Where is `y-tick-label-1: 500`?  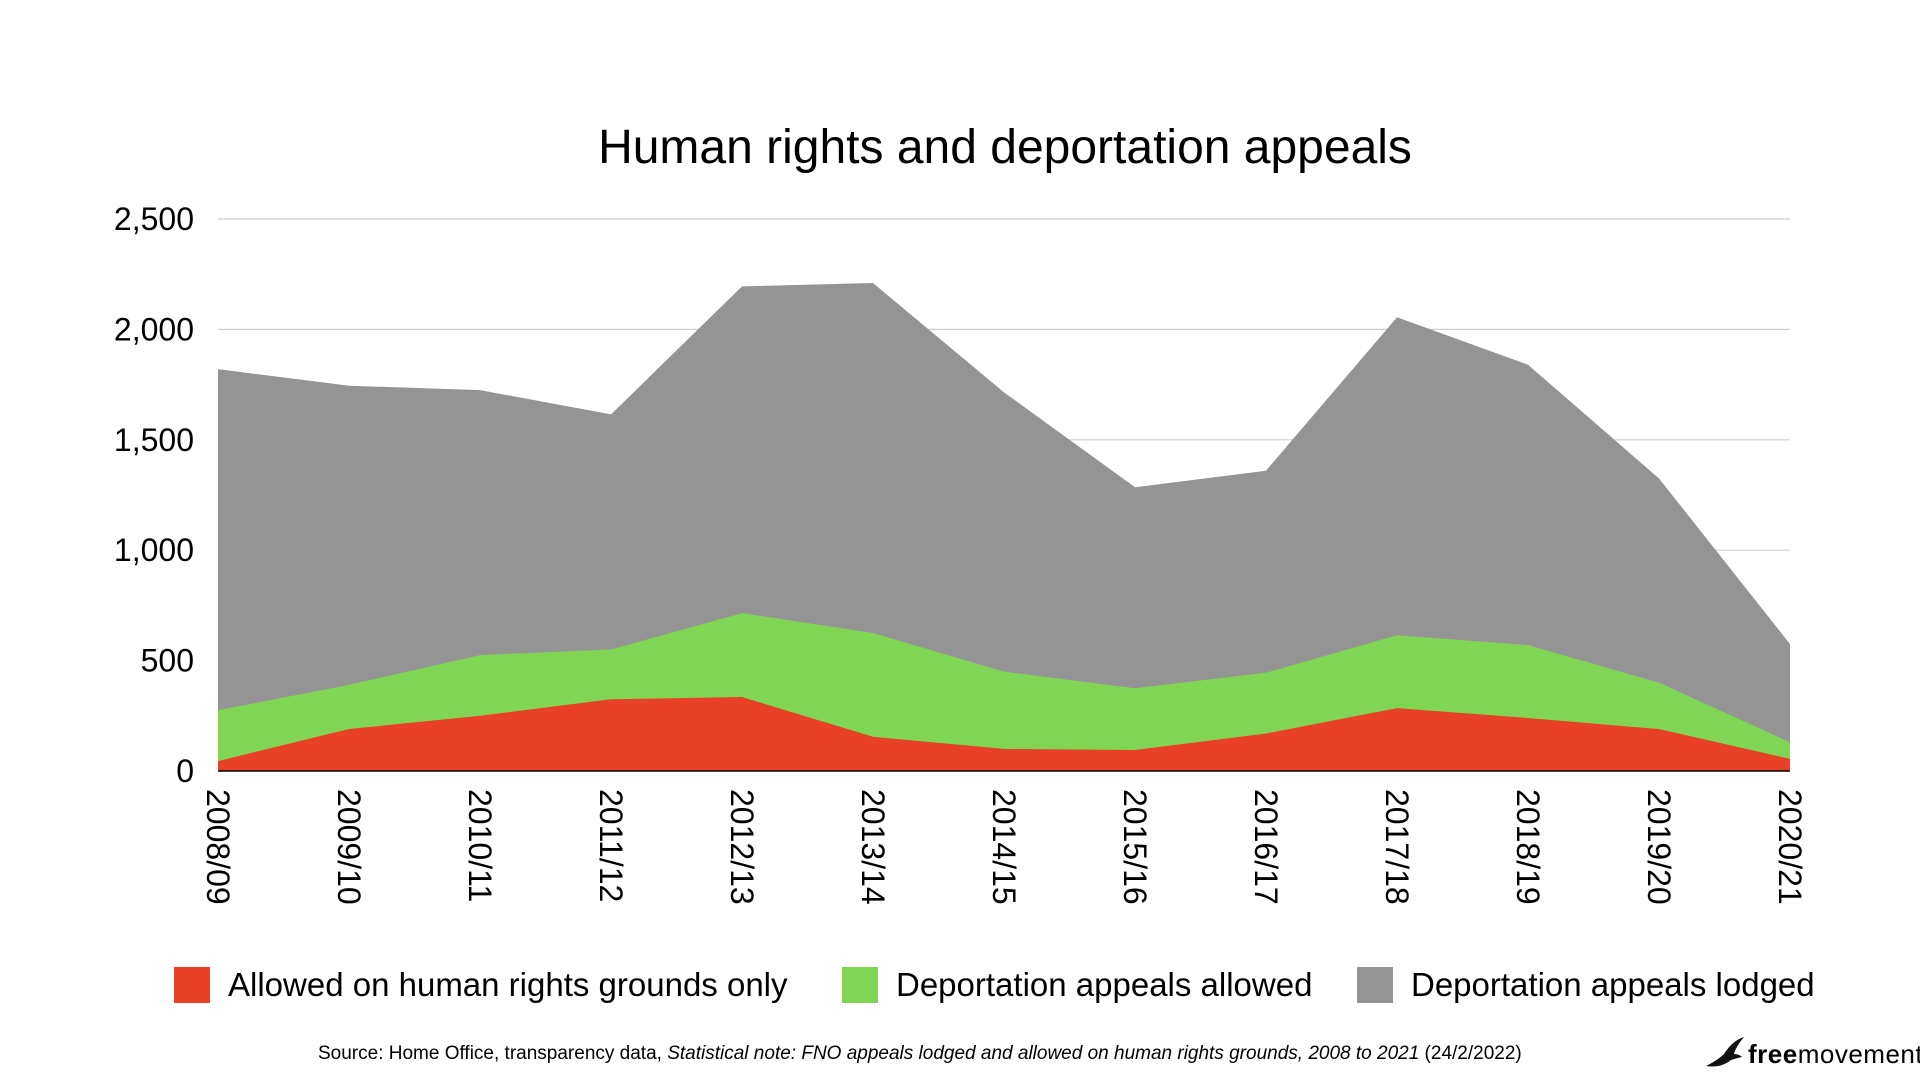
y-tick-label-1: 500 is located at coordinates (167, 661).